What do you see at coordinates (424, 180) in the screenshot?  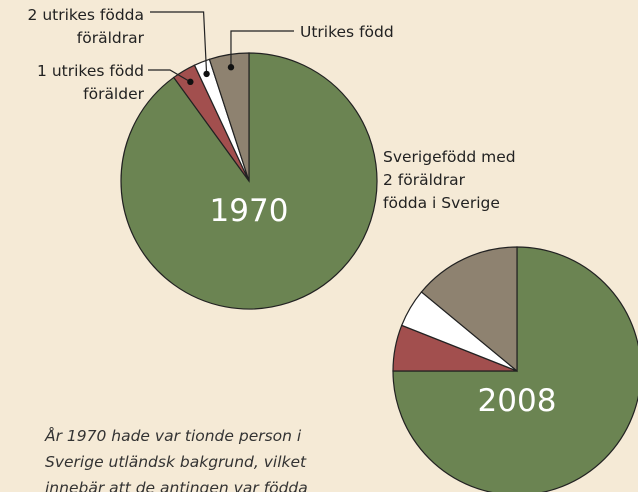 I see `category-label: 2 föräldrar` at bounding box center [424, 180].